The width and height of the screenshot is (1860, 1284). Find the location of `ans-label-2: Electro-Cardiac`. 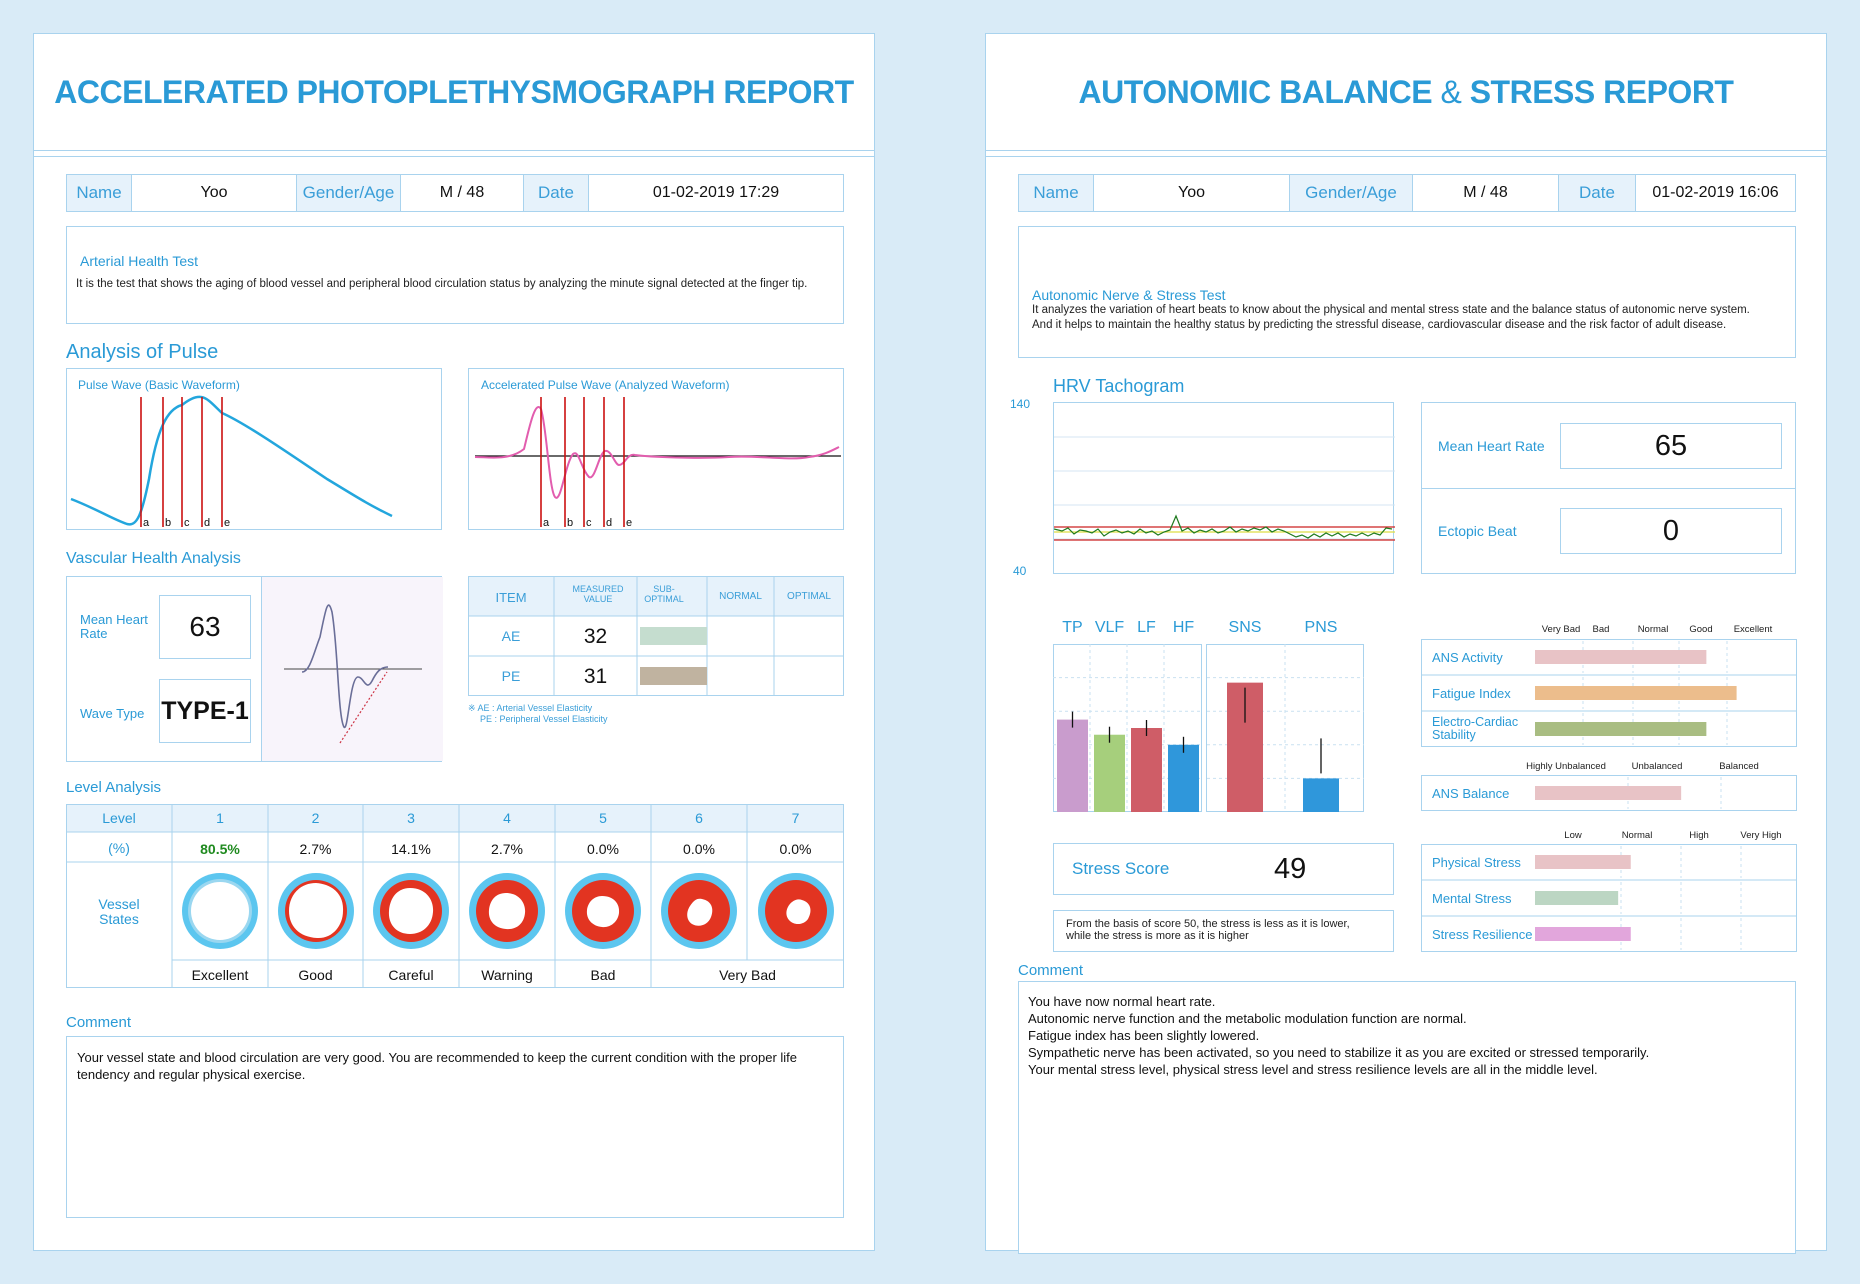

ans-label-2: Electro-Cardiac is located at coordinates (1475, 722).